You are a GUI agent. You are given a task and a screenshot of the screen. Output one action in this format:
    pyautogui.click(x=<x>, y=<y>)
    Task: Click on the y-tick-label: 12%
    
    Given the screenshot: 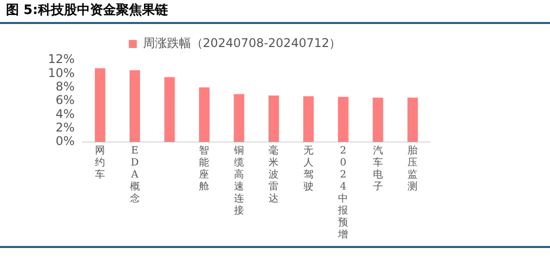 What is the action you would take?
    pyautogui.click(x=61, y=59)
    